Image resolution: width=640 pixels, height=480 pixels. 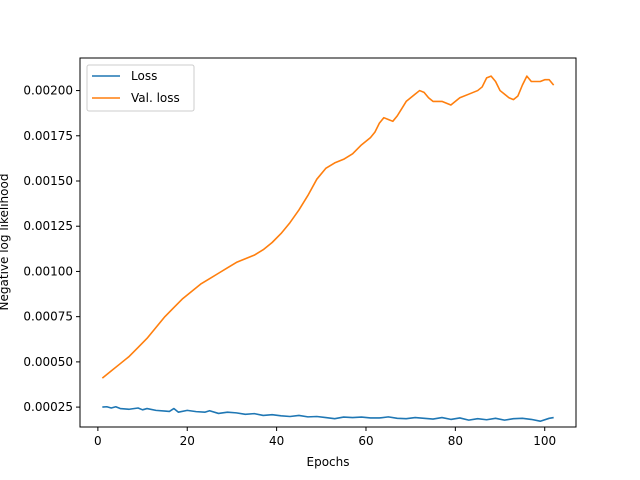 I want to click on x-tick-label: 0, so click(x=98, y=441).